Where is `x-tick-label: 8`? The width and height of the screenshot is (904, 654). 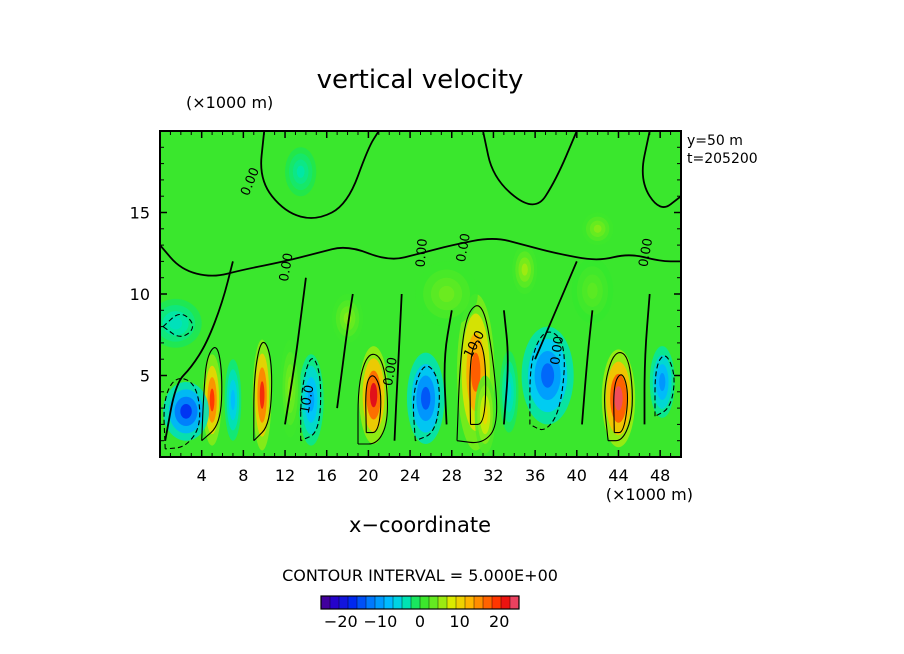 x-tick-label: 8 is located at coordinates (243, 475).